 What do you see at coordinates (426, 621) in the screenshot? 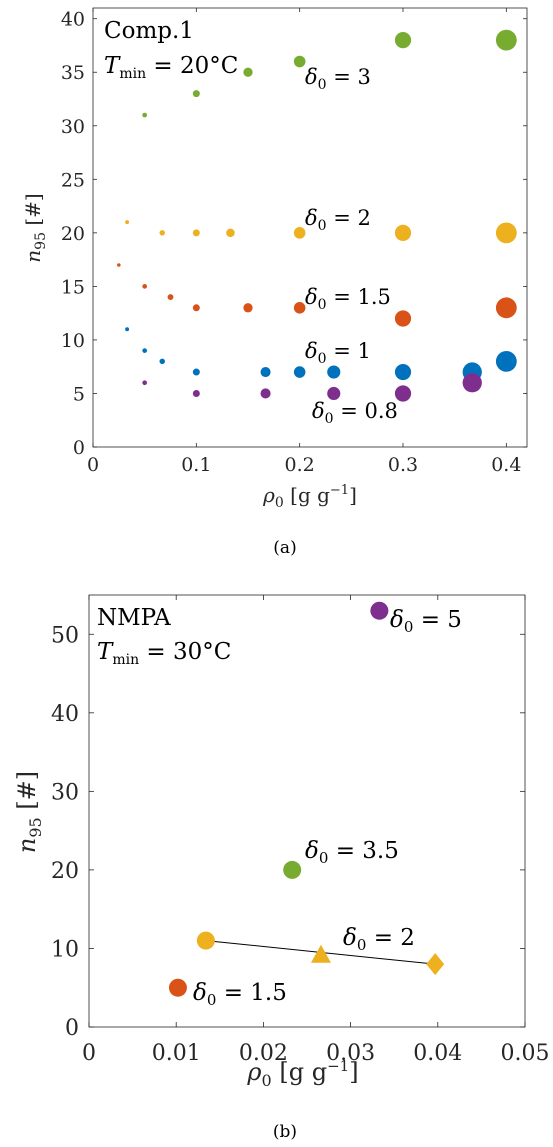
I see `panel-b-label-d5: δ0 = 5` at bounding box center [426, 621].